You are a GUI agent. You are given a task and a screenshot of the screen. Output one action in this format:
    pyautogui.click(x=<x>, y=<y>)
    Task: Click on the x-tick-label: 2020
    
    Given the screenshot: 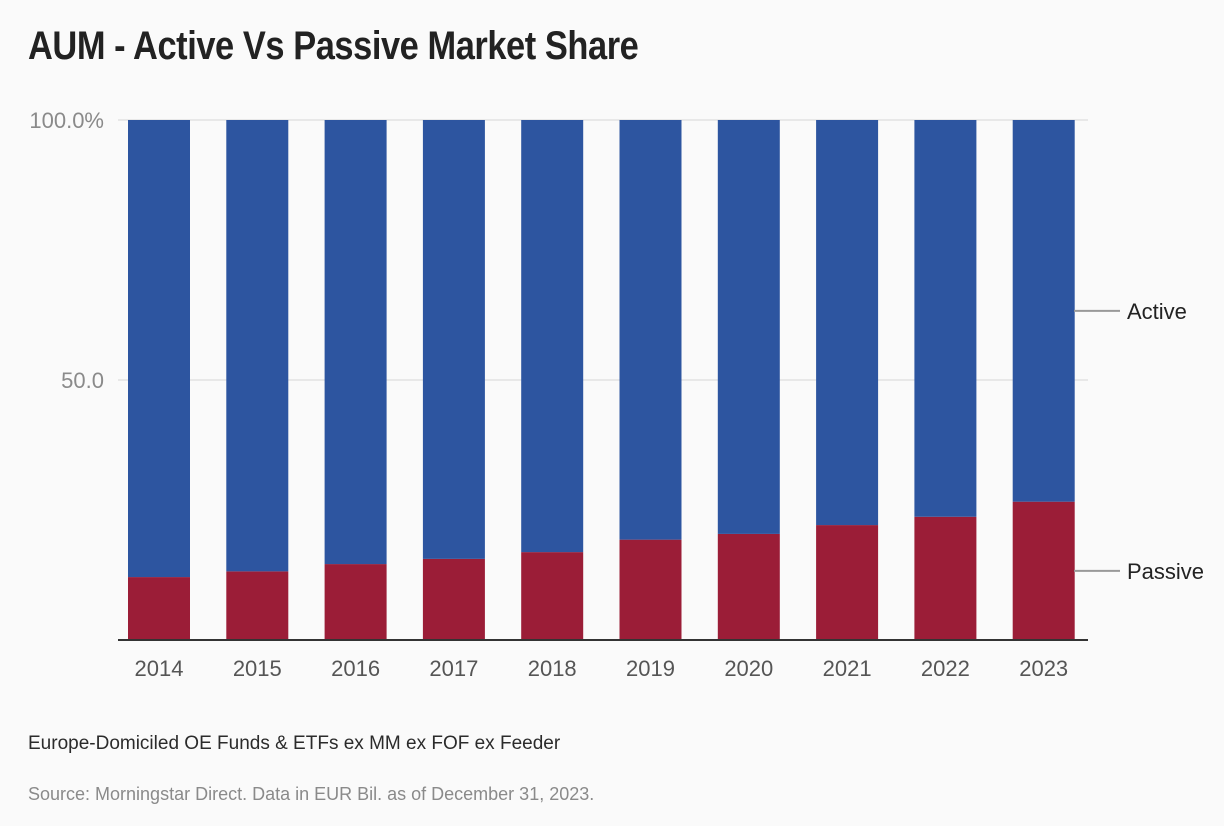 What is the action you would take?
    pyautogui.click(x=748, y=668)
    